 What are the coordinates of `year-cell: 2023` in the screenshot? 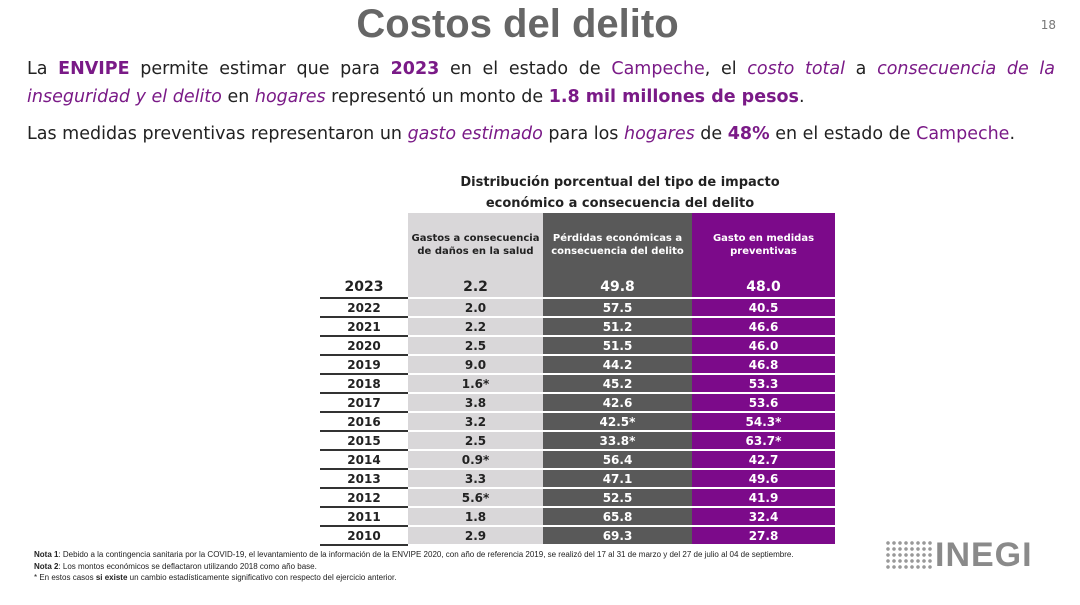 It's located at (364, 288).